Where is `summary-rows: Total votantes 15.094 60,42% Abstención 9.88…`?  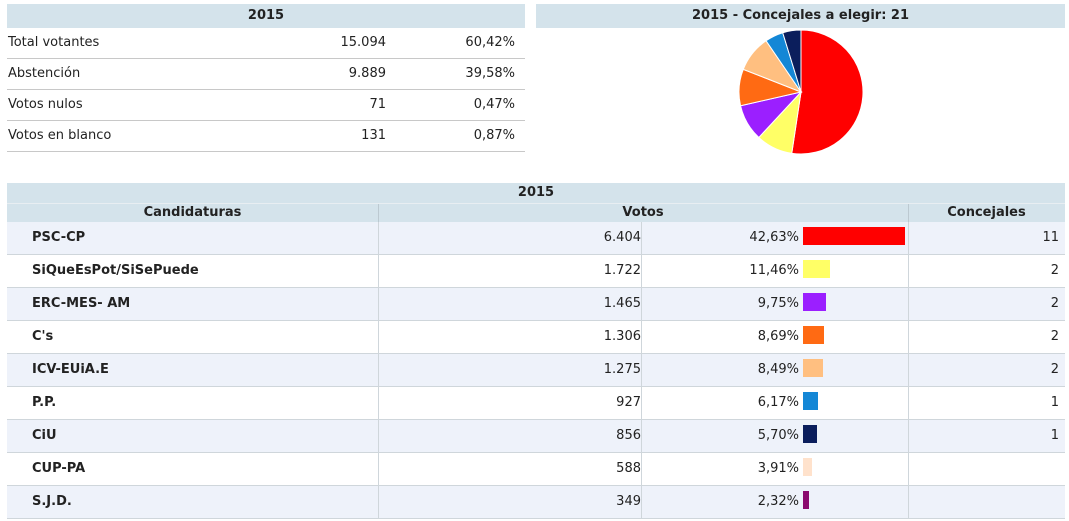
summary-rows: Total votantes 15.094 60,42% Abstención 9.88… is located at coordinates (266, 90).